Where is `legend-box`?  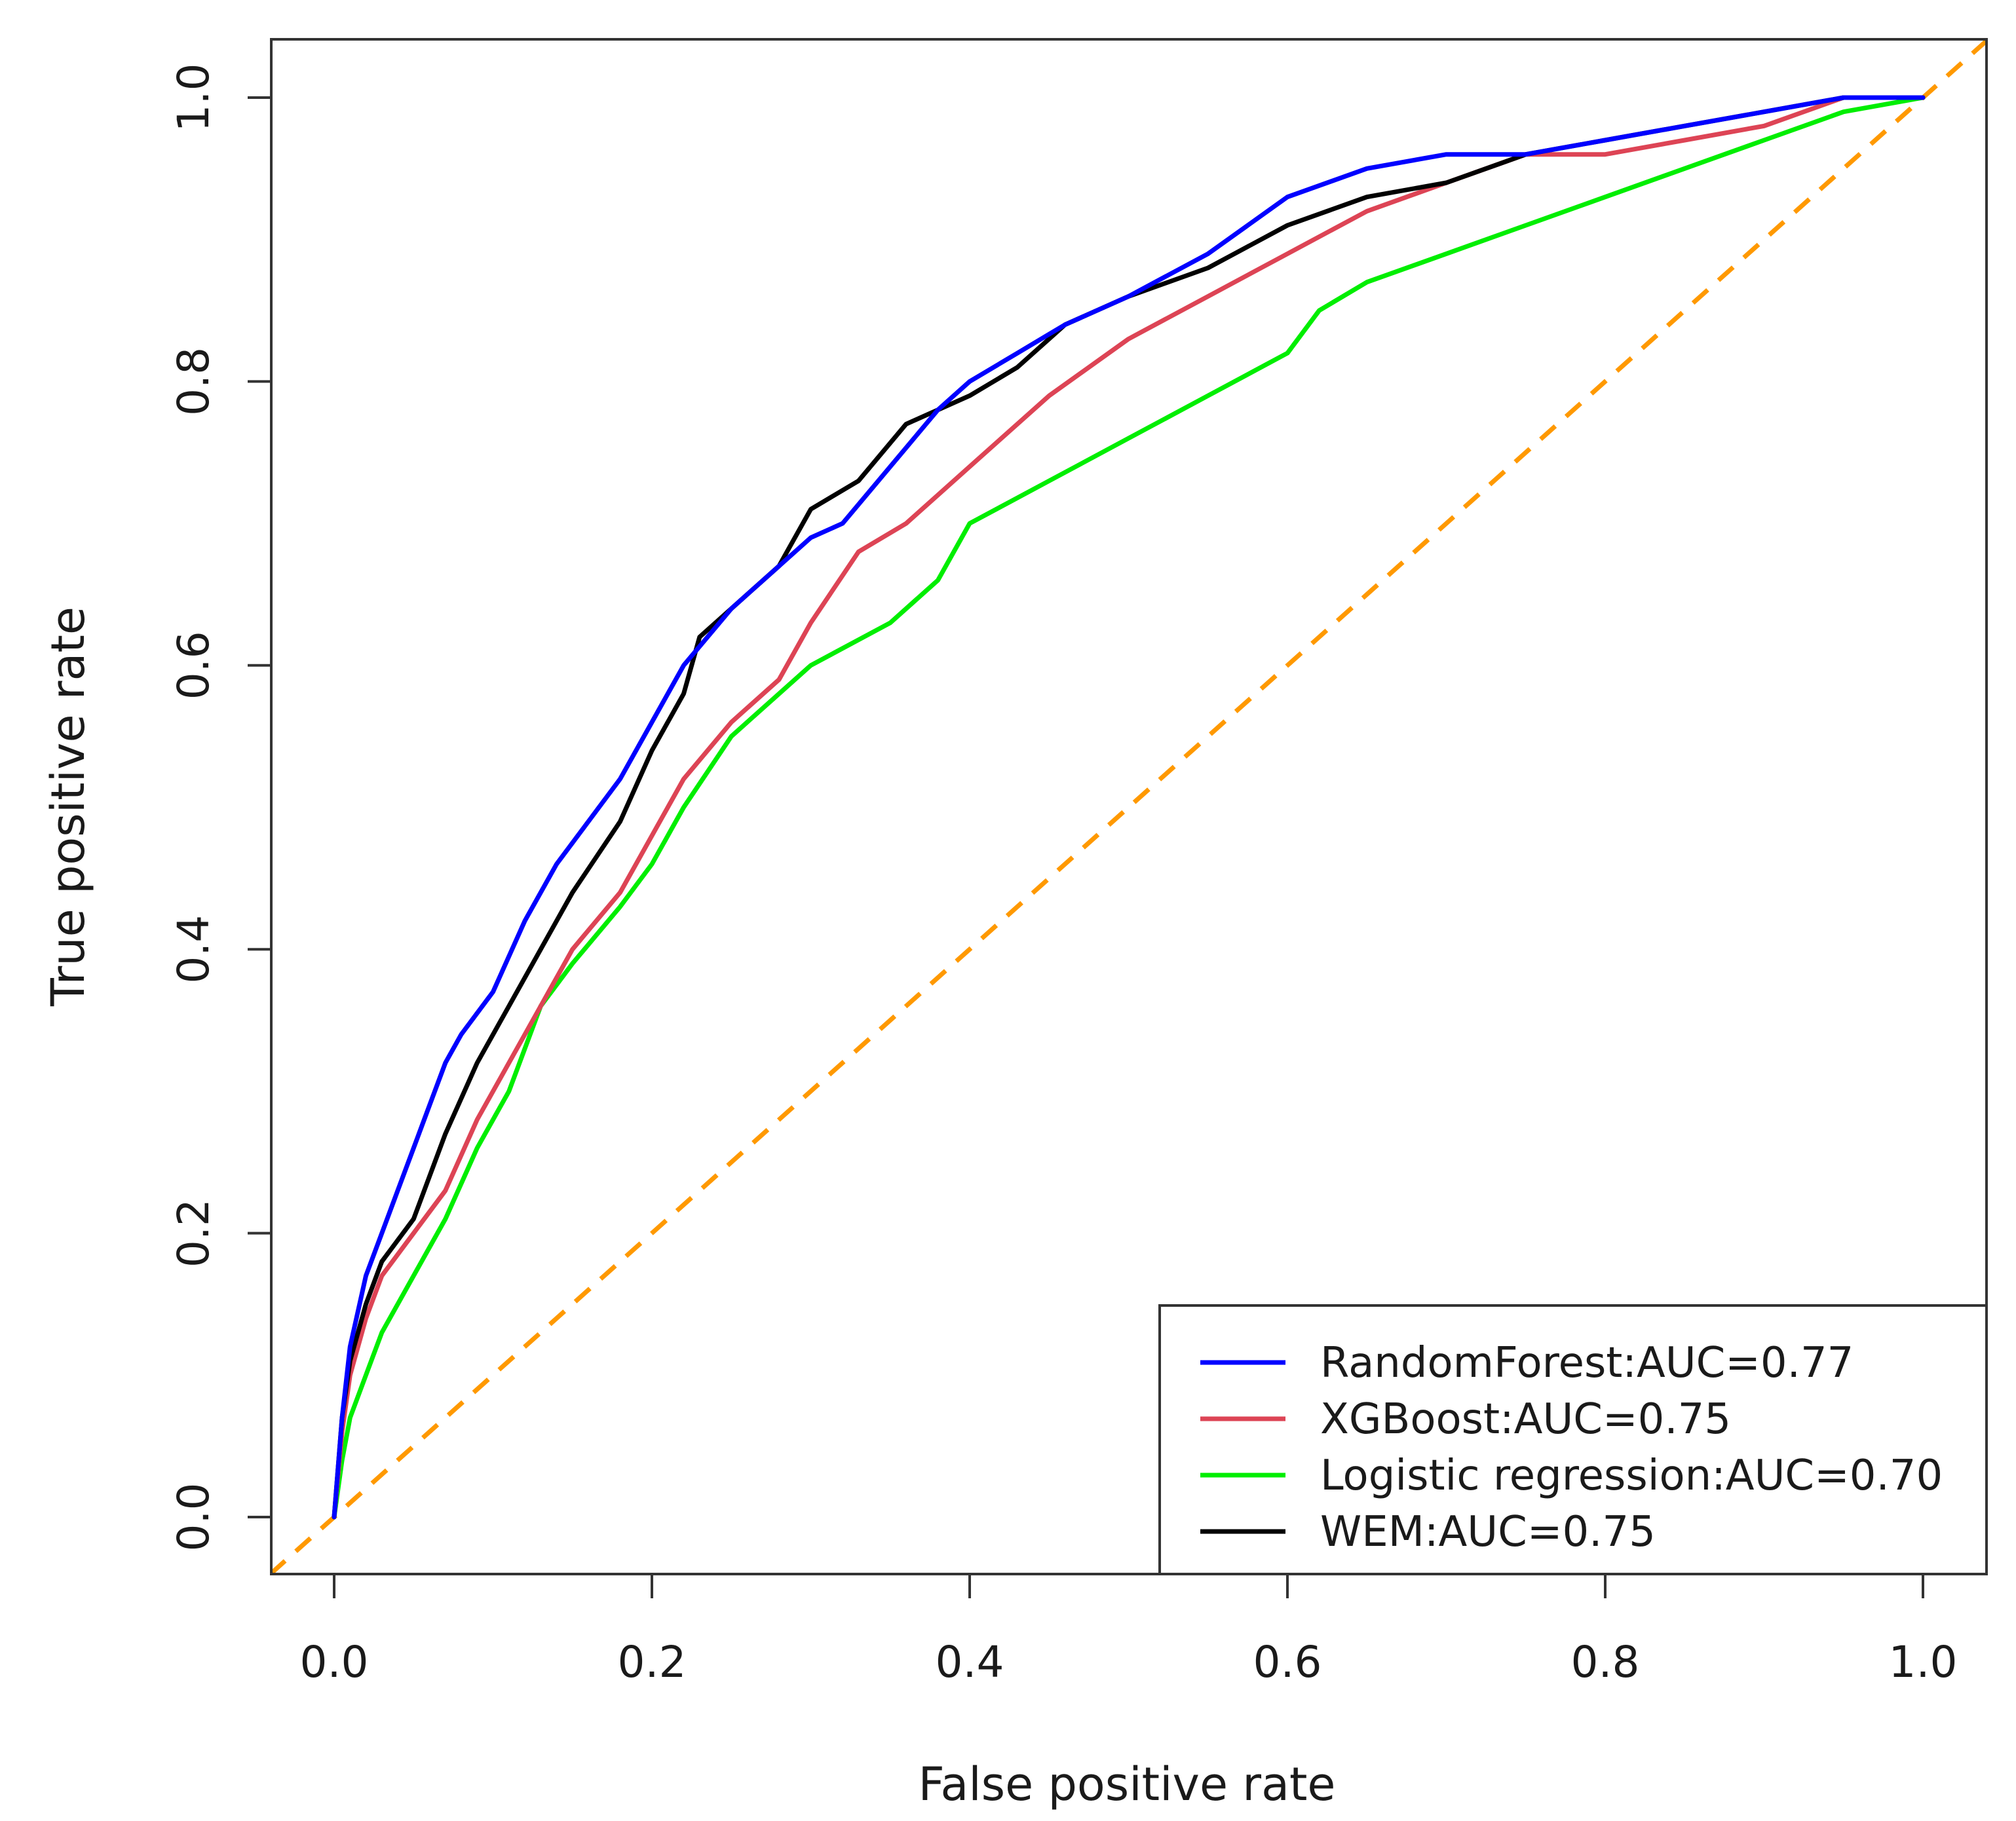
legend-box is located at coordinates (1573, 1440).